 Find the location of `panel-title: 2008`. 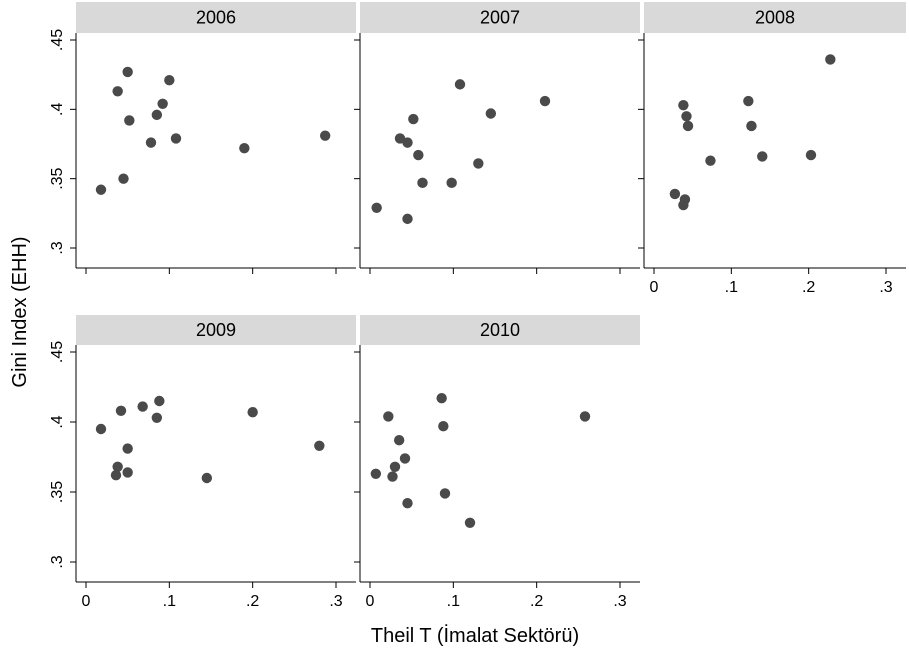

panel-title: 2008 is located at coordinates (775, 18).